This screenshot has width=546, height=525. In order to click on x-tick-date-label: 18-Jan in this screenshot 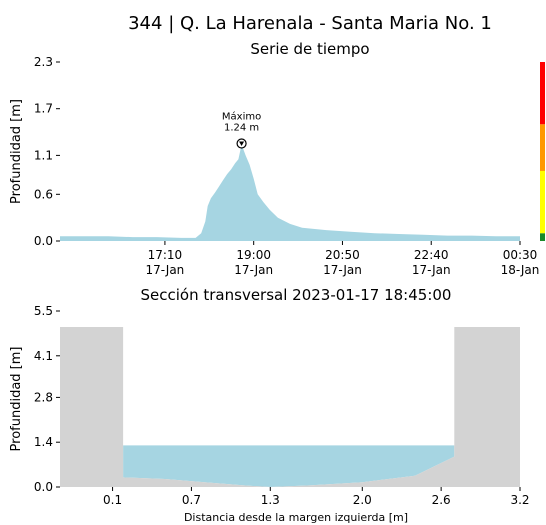, I will do `click(520, 270)`.